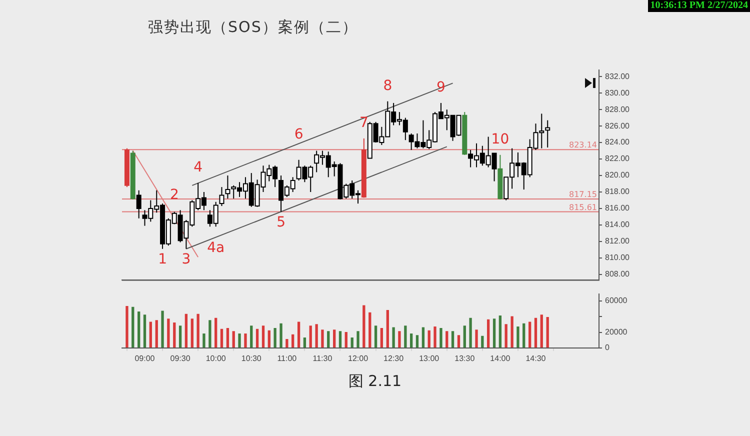 The height and width of the screenshot is (436, 750). Describe the element at coordinates (617, 274) in the screenshot. I see `y-tick-label: 808.00` at that location.